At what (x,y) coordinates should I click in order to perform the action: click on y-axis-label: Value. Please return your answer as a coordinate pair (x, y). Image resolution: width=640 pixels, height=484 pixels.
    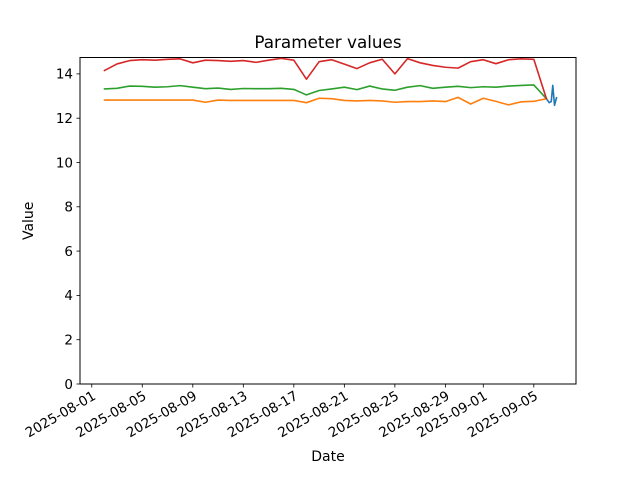
    Looking at the image, I should click on (29, 221).